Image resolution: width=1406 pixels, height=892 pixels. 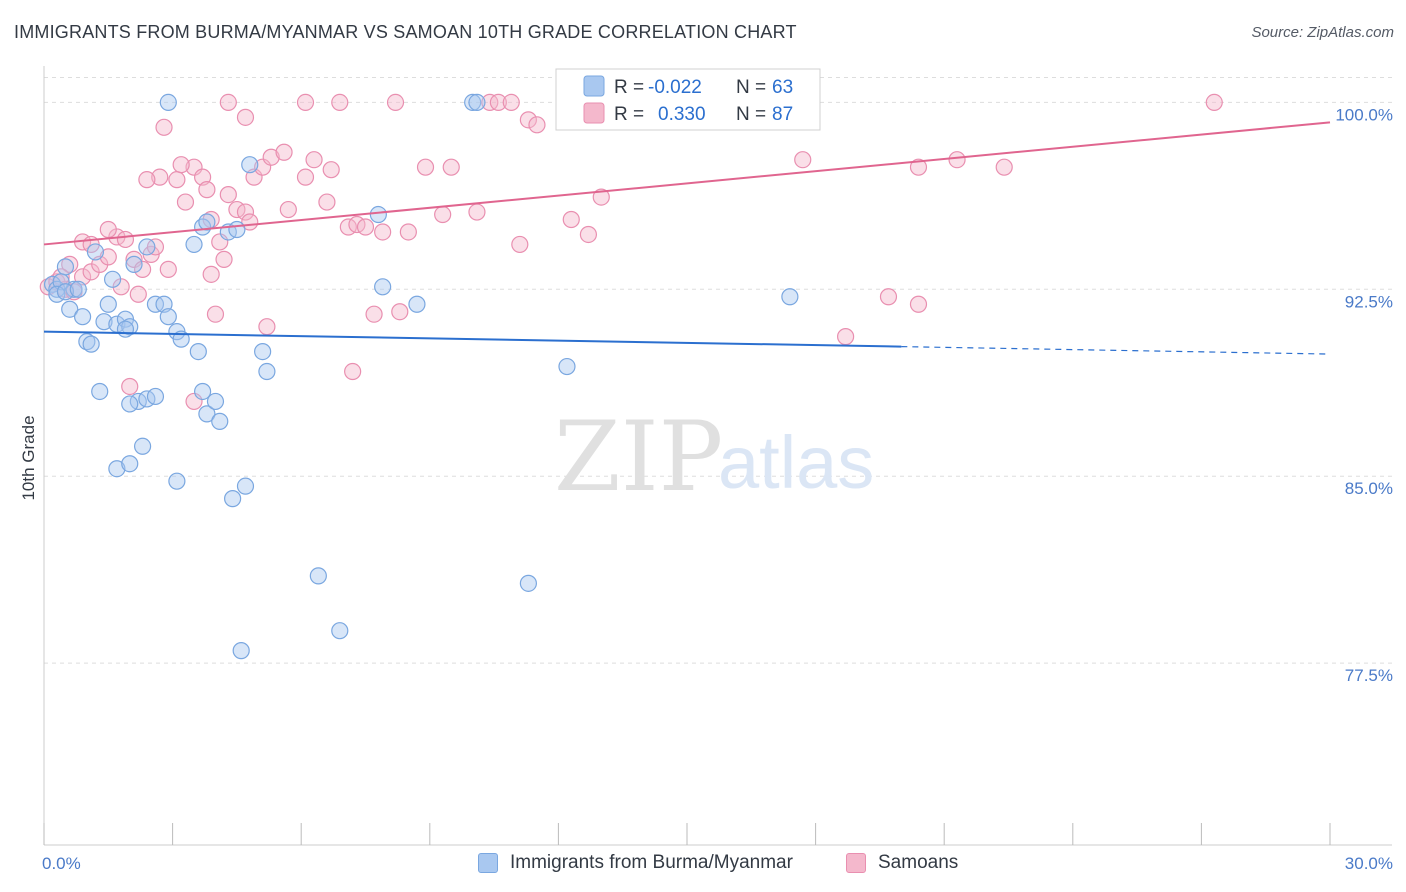 What do you see at coordinates (751, 87) in the screenshot?
I see `stats-n-label-1: N =` at bounding box center [751, 87].